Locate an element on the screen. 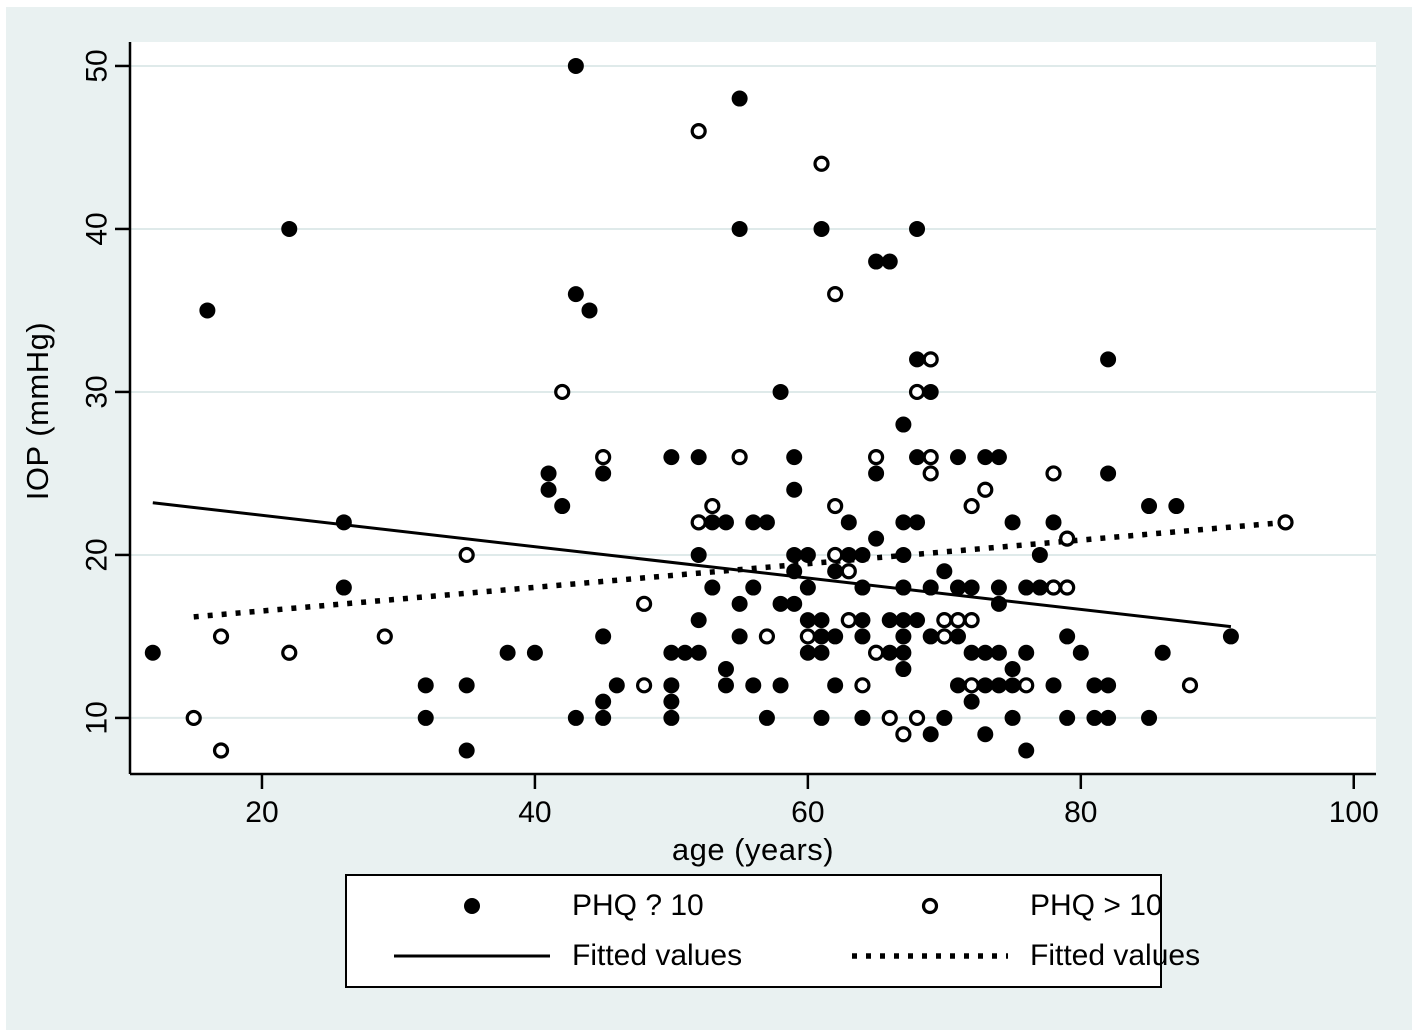 This screenshot has width=1418, height=1036. legend-label-phq-le-10: PHQ ? 10 is located at coordinates (638, 905).